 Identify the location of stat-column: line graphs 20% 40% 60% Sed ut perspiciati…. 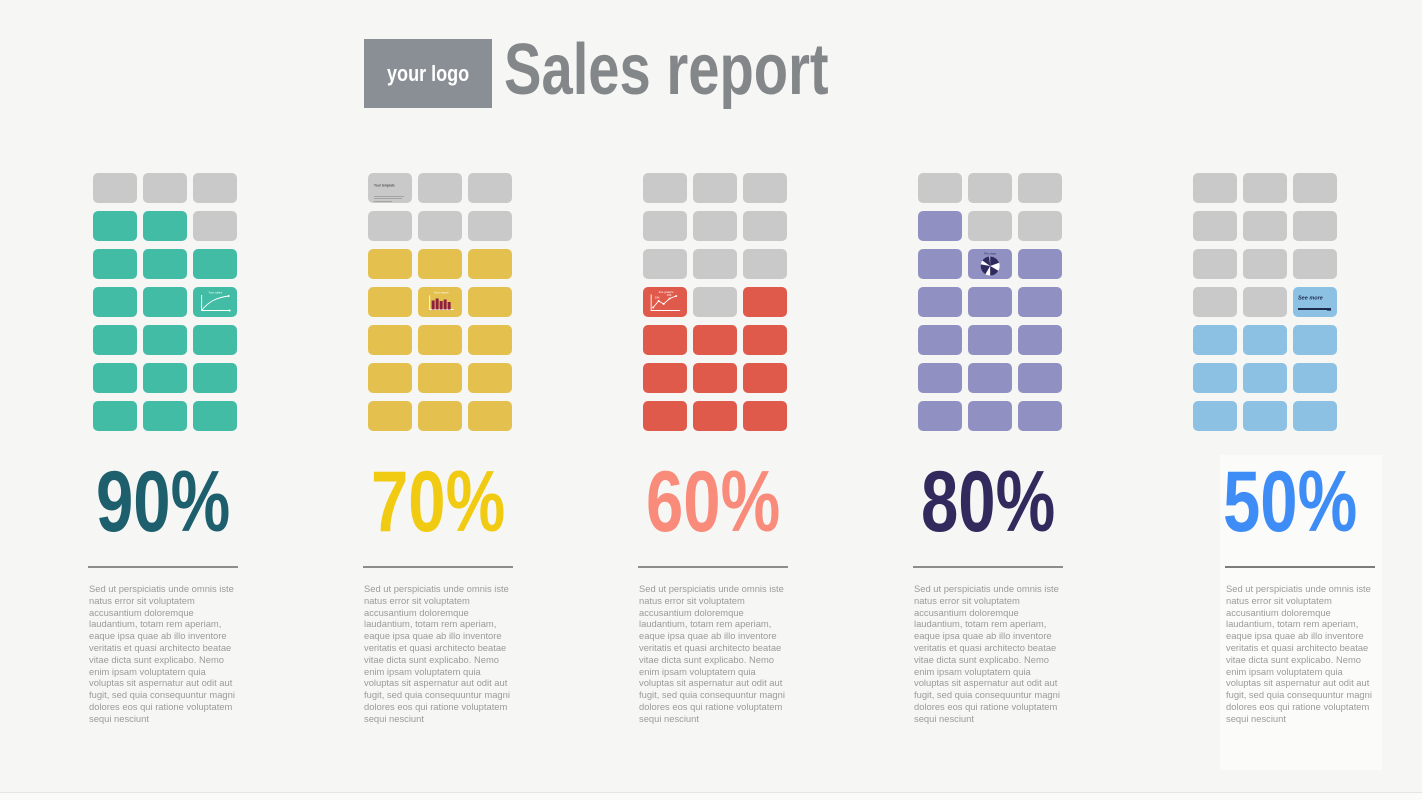
(738, 400).